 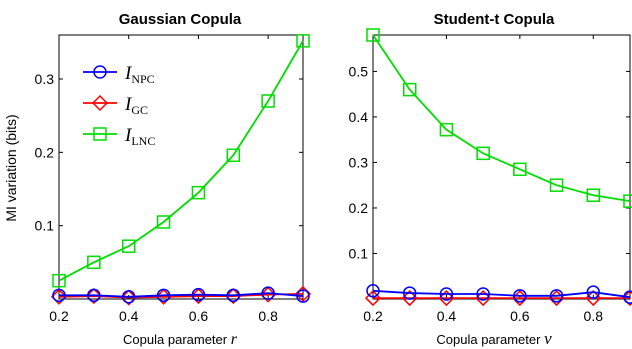 I want to click on y-tick-label: 0.5, so click(x=359, y=71).